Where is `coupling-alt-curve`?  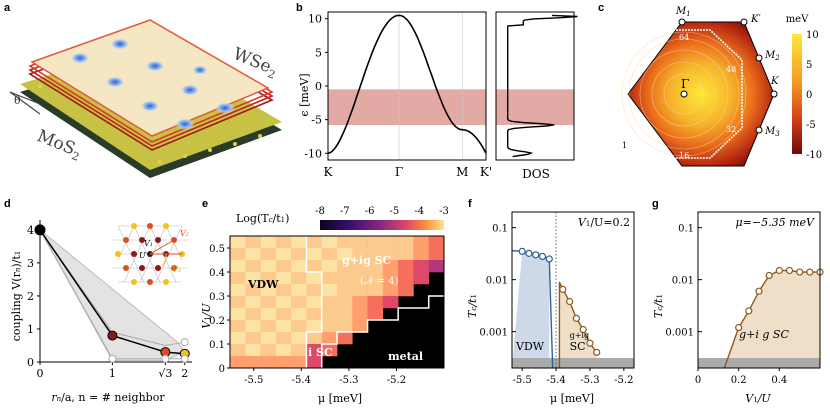
coupling-alt-curve is located at coordinates (112, 294).